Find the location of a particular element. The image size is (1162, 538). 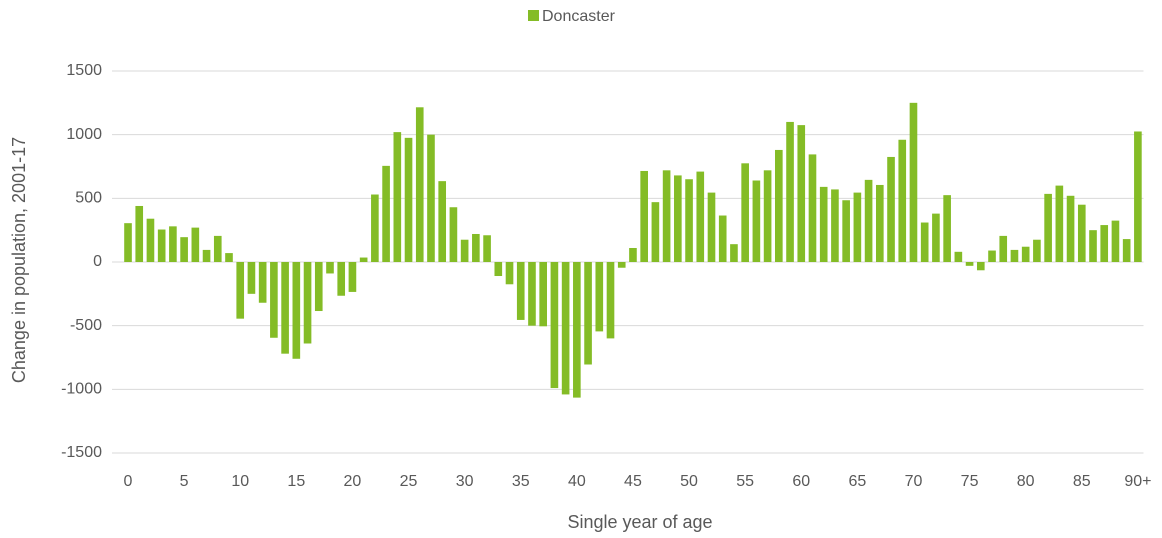

y-tick-label: -1500 is located at coordinates (81, 452).